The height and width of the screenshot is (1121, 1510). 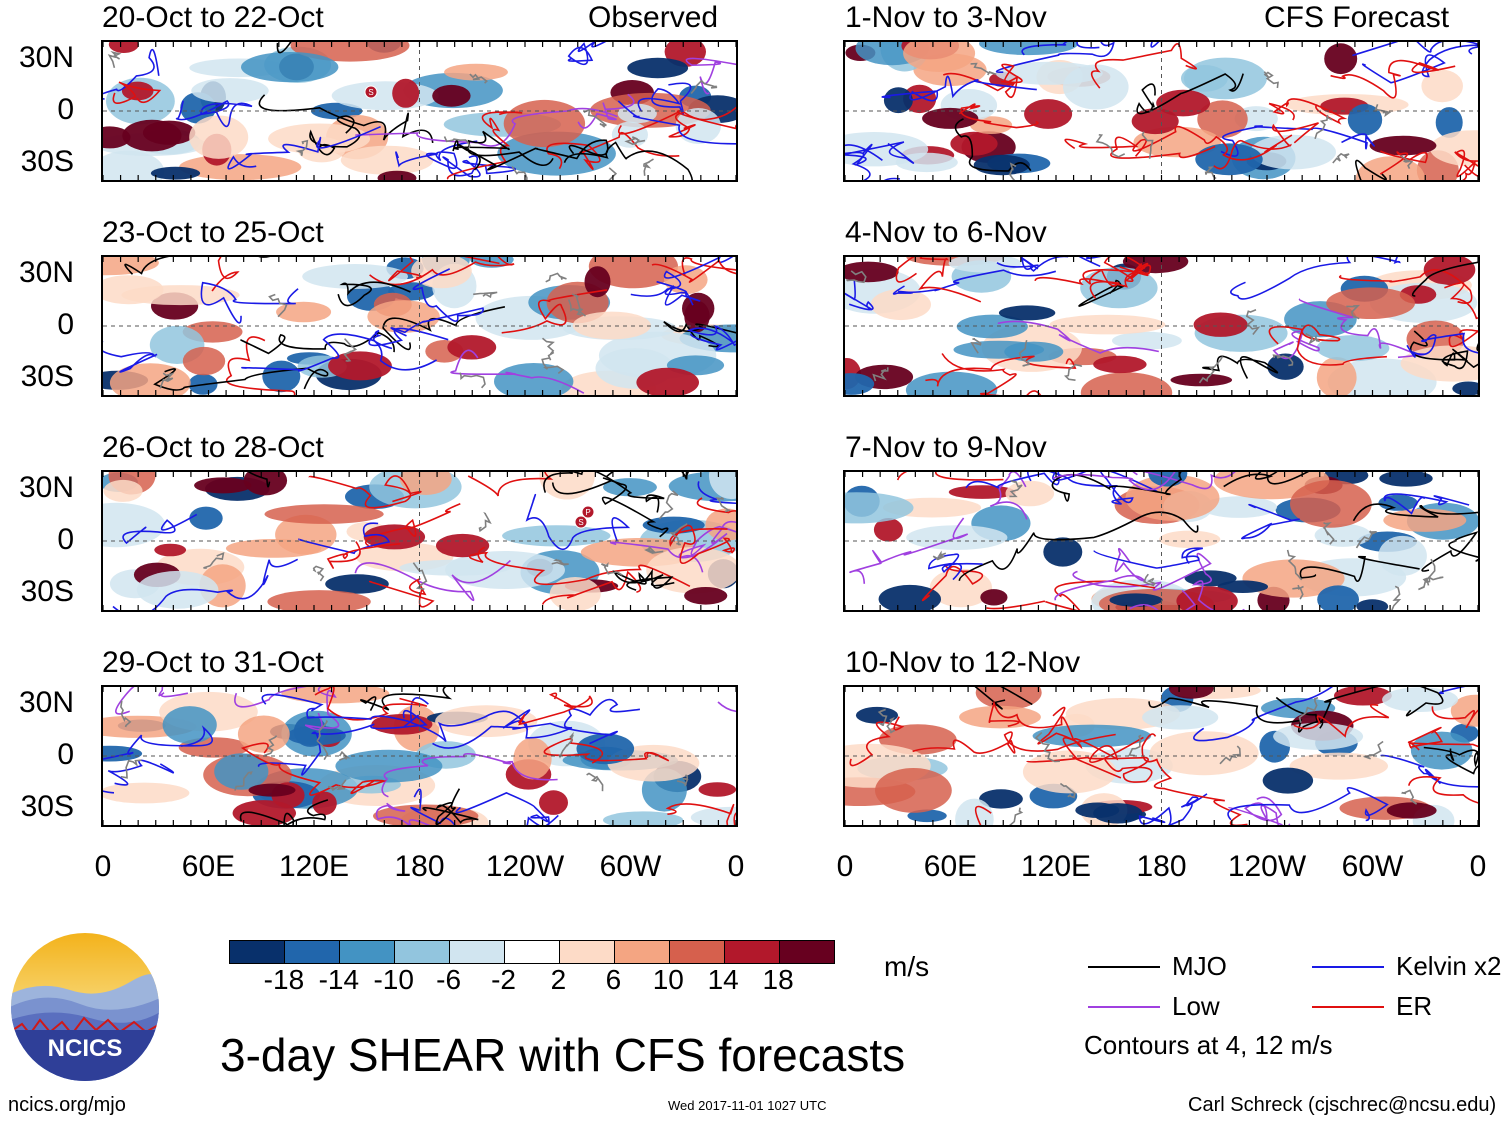 What do you see at coordinates (67, 1105) in the screenshot?
I see `footer-website: ncics.org/mjo` at bounding box center [67, 1105].